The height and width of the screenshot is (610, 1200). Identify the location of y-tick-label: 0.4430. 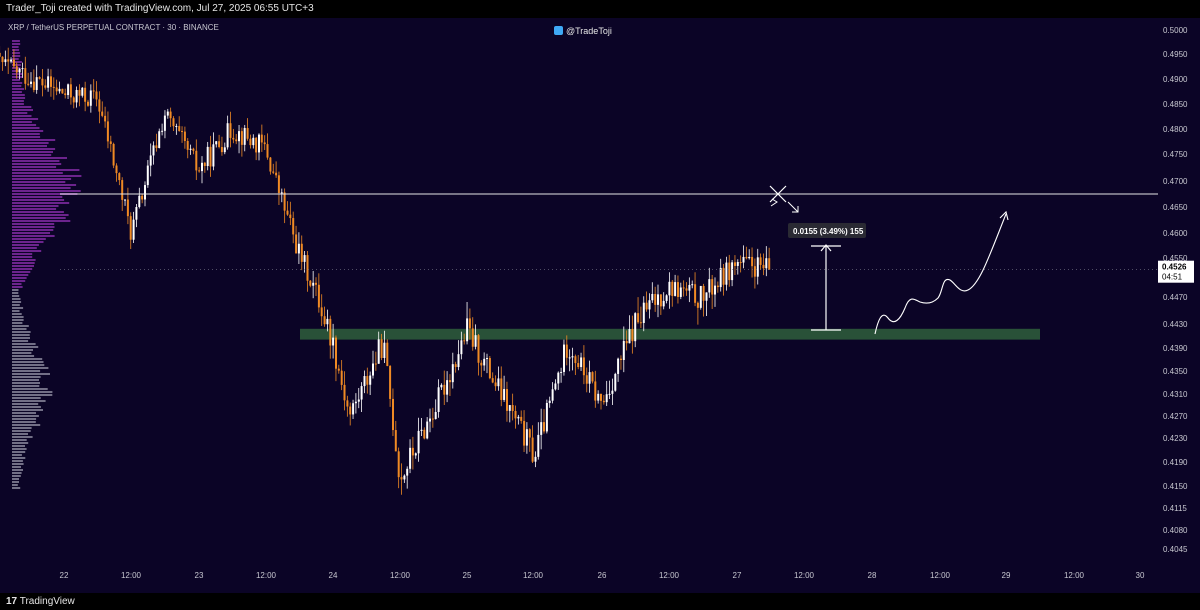
(1175, 324).